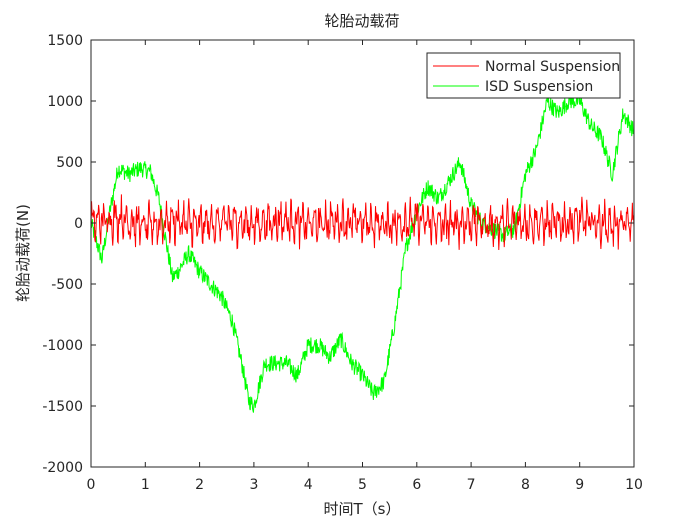 The height and width of the screenshot is (530, 700). What do you see at coordinates (539, 87) in the screenshot?
I see `legend-label-isd: ISD Suspension` at bounding box center [539, 87].